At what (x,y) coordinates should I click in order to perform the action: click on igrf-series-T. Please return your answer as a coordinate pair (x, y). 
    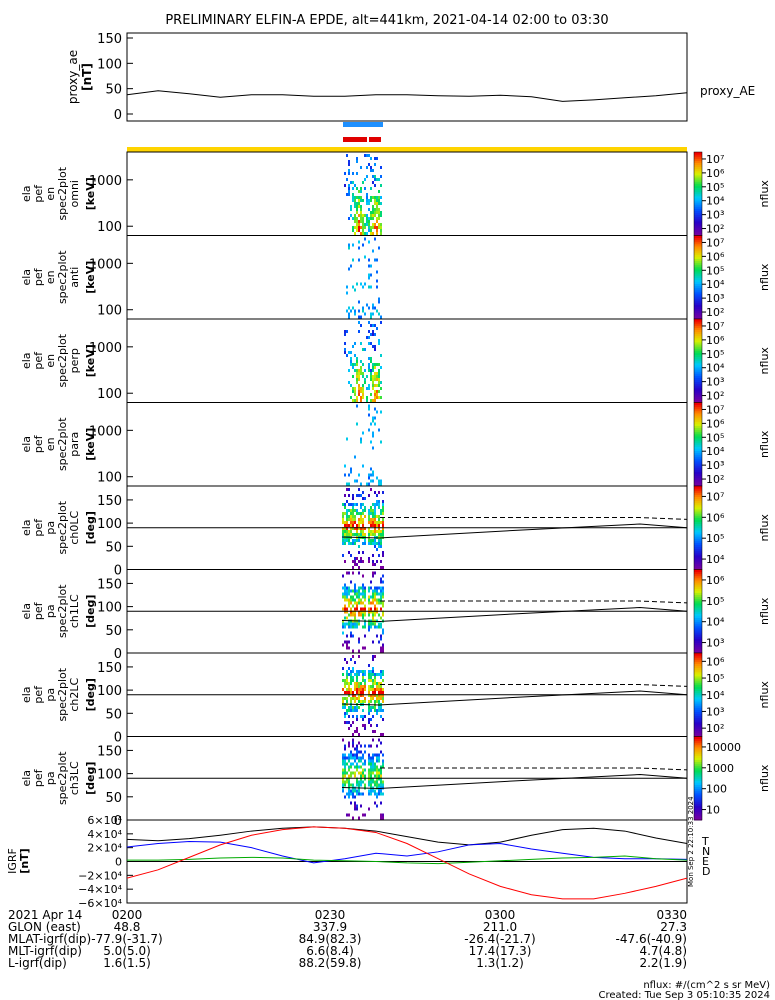
    Looking at the image, I should click on (407, 836).